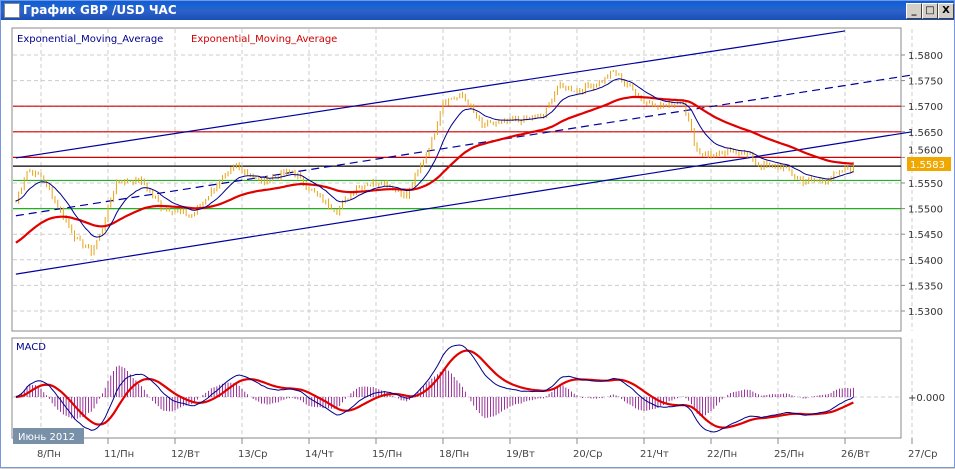  What do you see at coordinates (925, 107) in the screenshot?
I see `y-tick-label: 1.5700` at bounding box center [925, 107].